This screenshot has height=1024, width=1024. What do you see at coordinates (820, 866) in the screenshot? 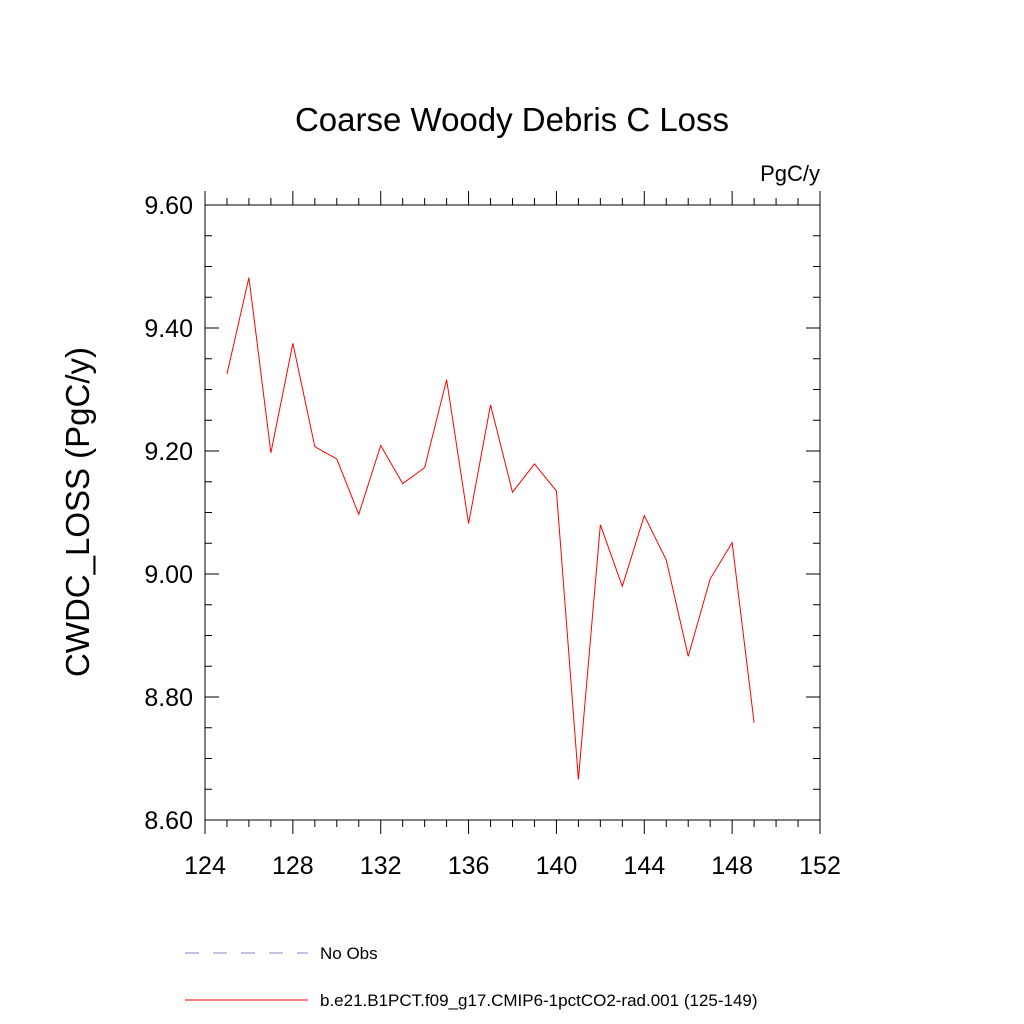
I see `x-tick-label: 152` at bounding box center [820, 866].